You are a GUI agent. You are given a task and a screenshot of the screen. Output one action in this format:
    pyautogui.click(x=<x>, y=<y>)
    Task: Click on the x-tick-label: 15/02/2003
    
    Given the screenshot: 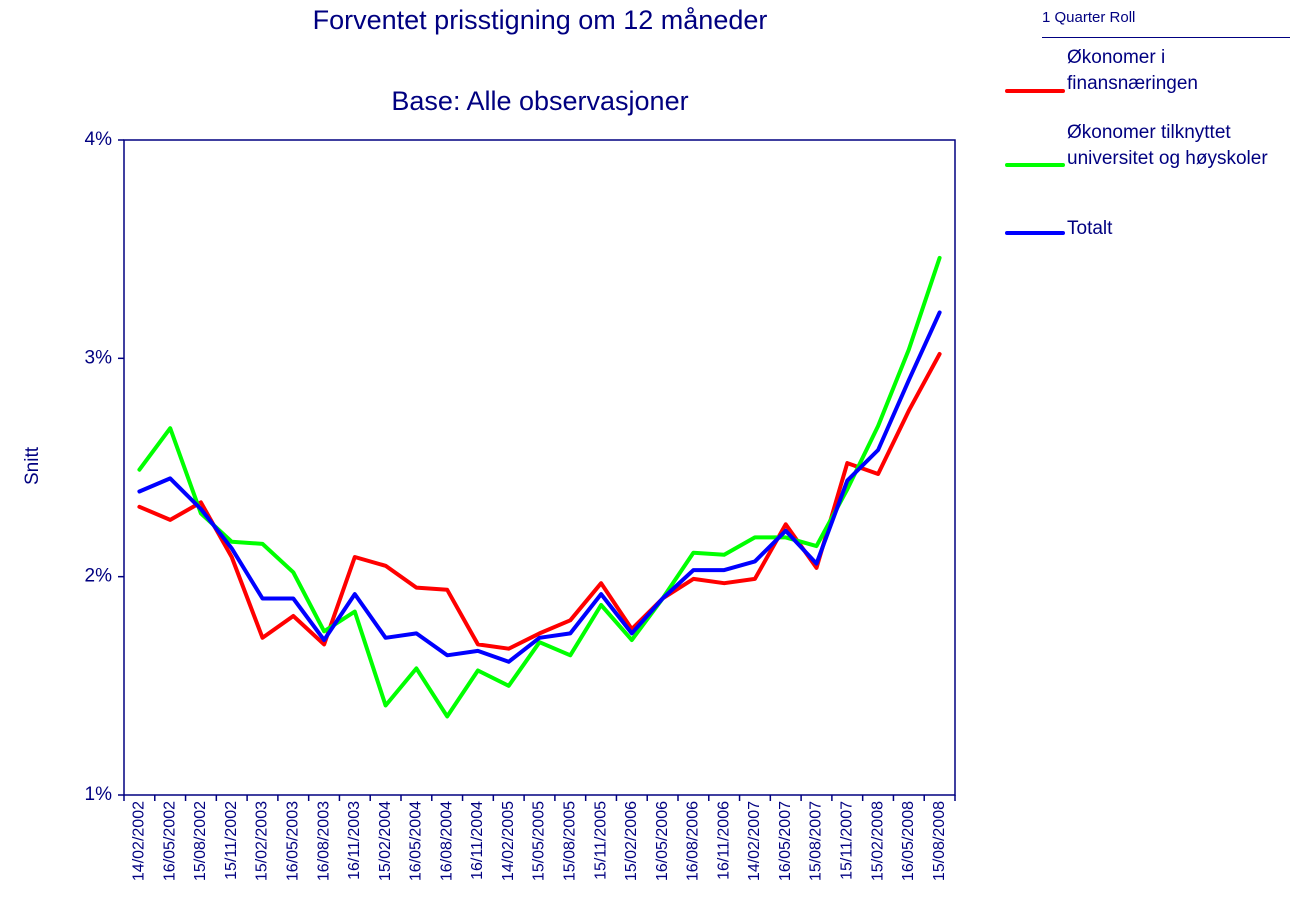 What is the action you would take?
    pyautogui.click(x=262, y=841)
    